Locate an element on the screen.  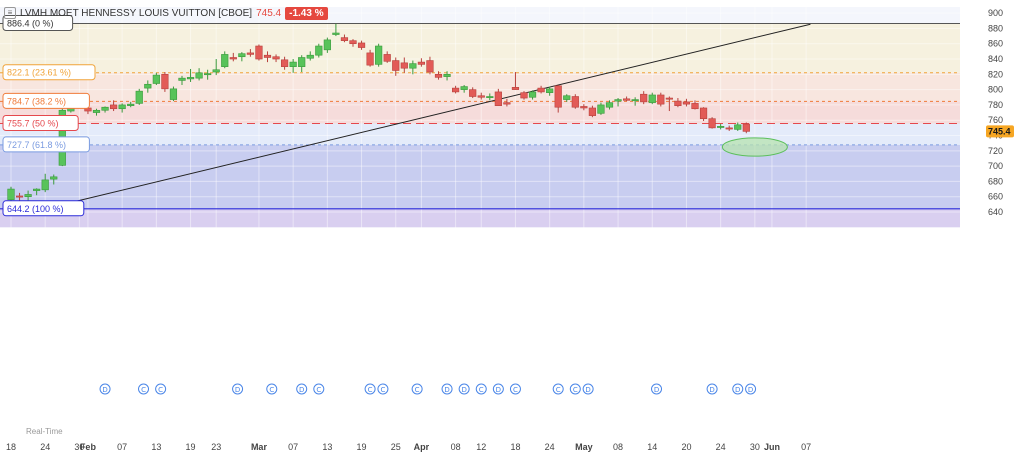
last-price: 745.4 is located at coordinates (269, 13).